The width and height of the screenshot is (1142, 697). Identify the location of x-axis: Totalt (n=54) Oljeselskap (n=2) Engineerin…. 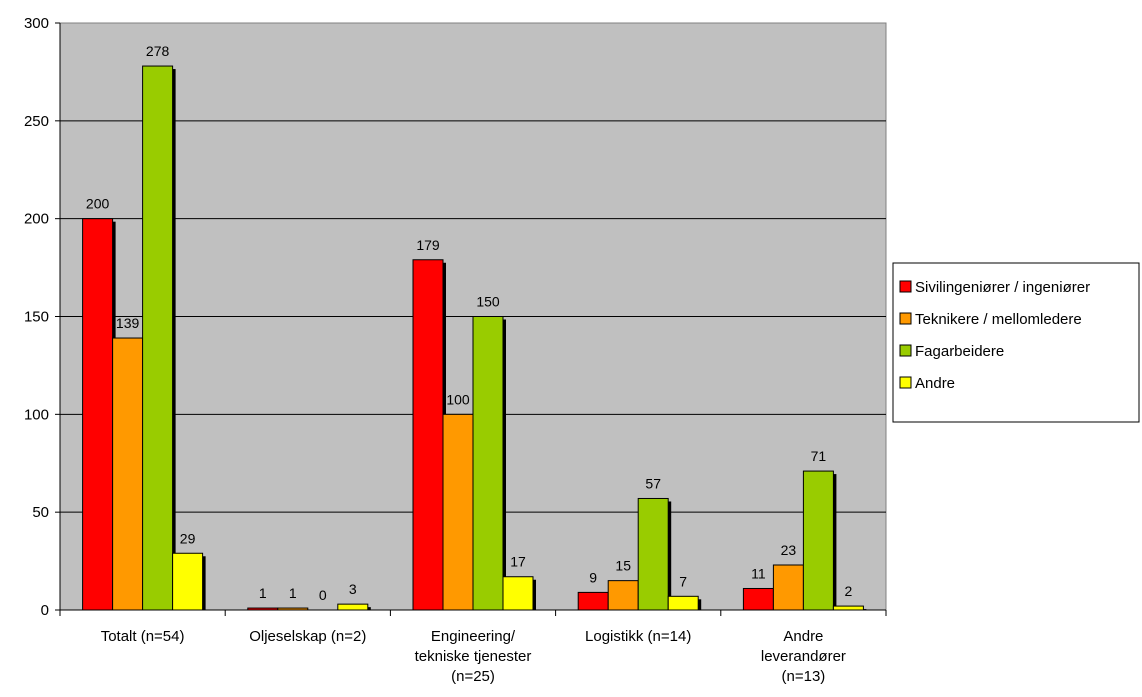
(473, 647).